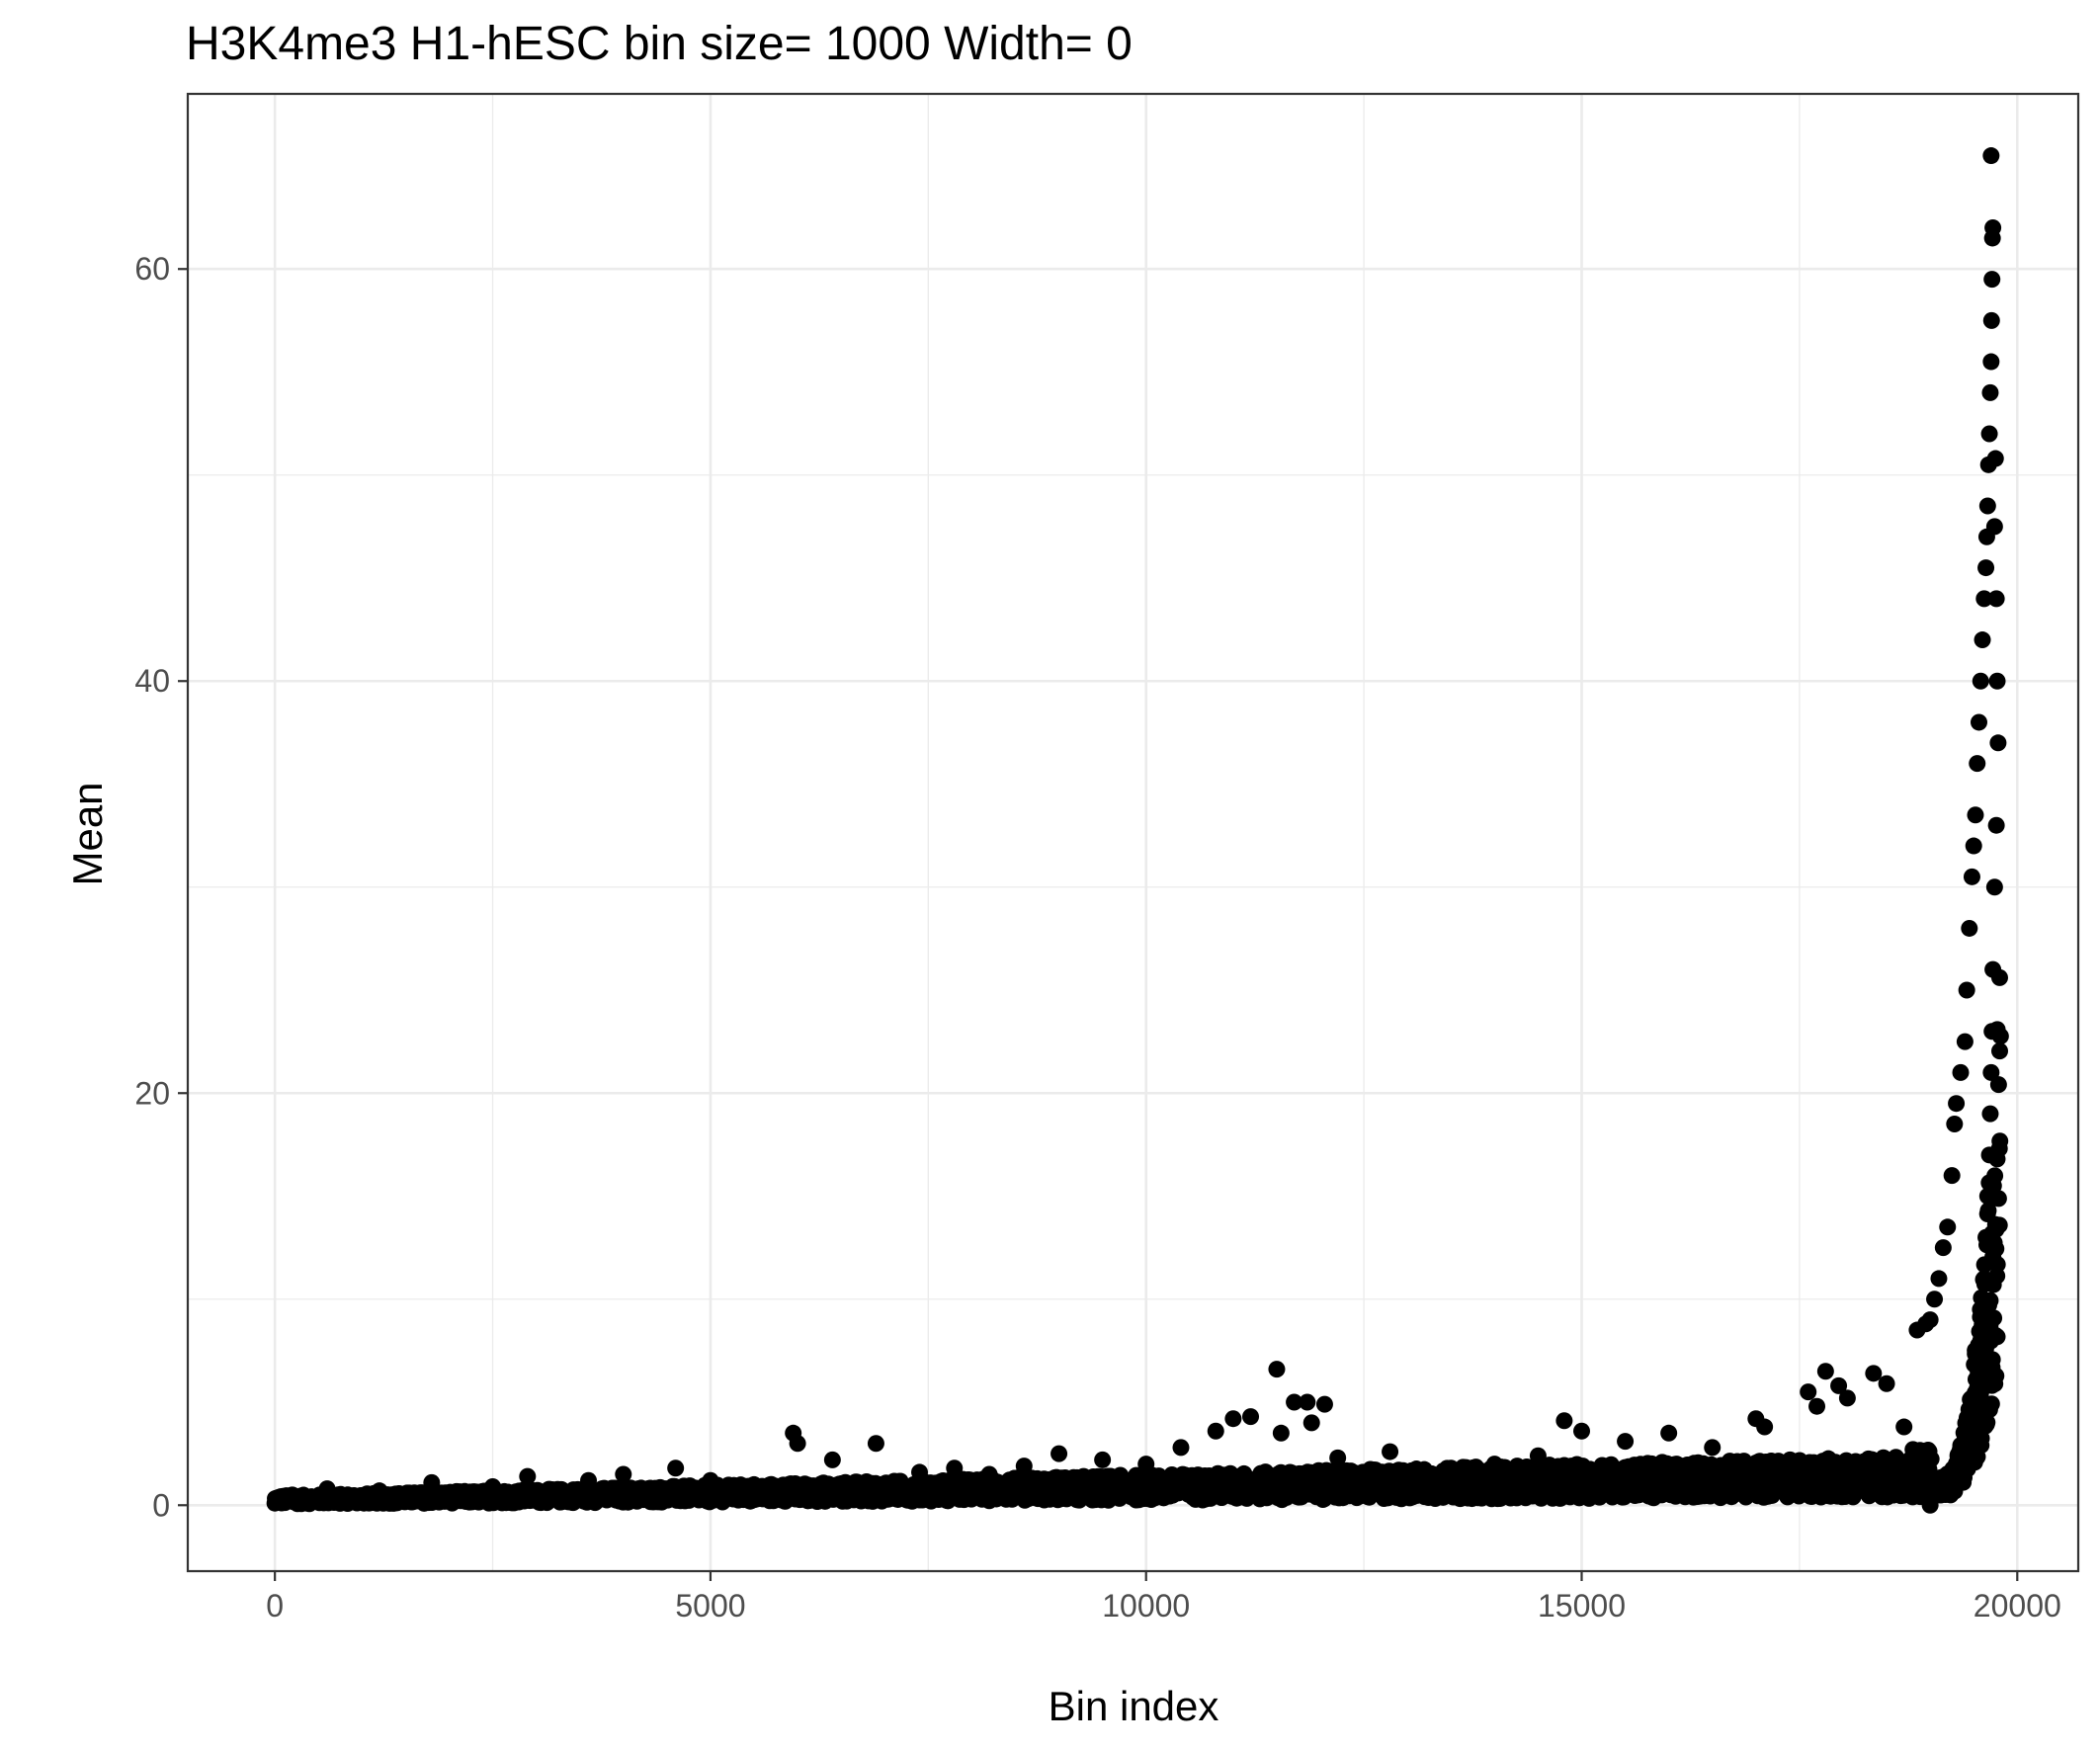  What do you see at coordinates (161, 1505) in the screenshot?
I see `y-tick-label: 0` at bounding box center [161, 1505].